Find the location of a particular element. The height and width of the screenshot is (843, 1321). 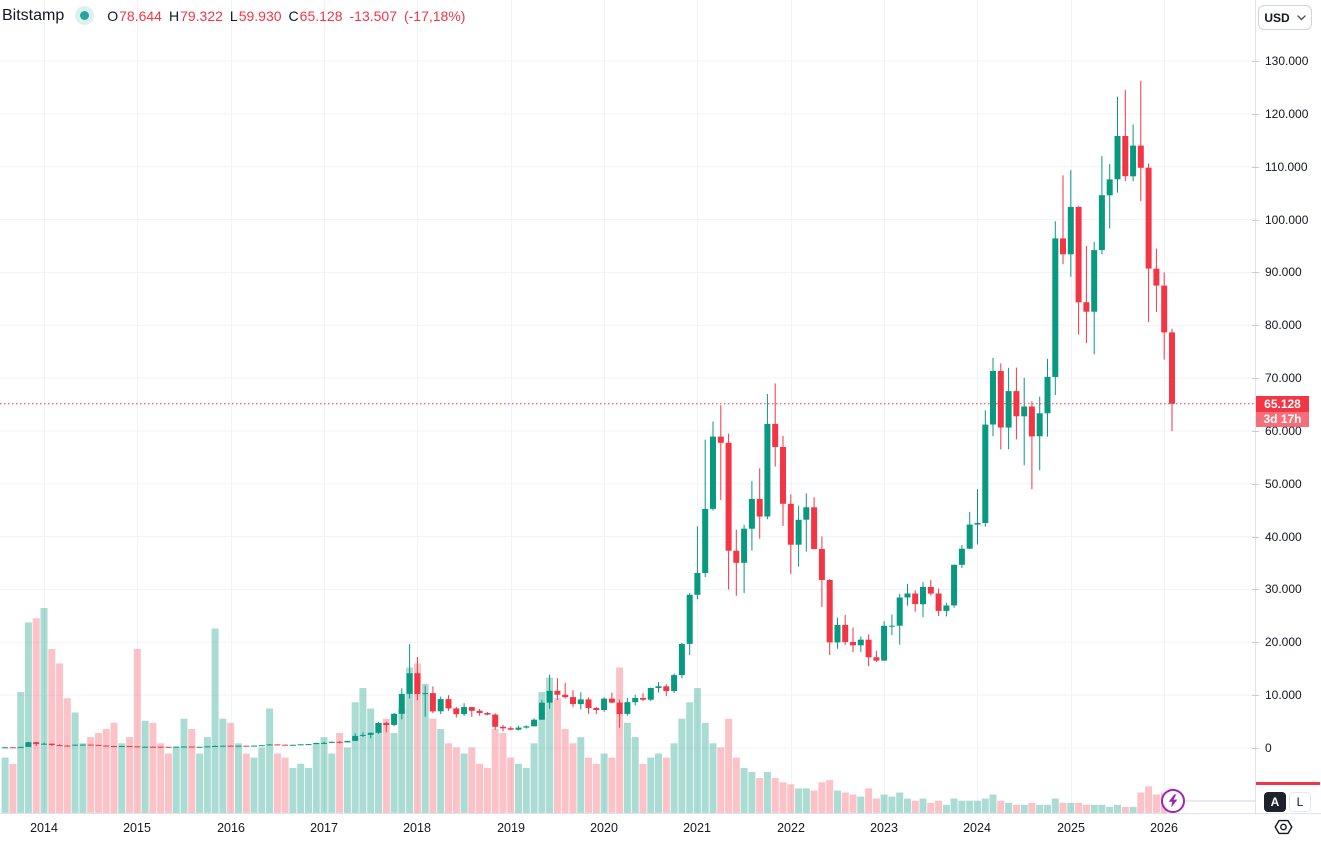

market-status-icon is located at coordinates (85, 15).